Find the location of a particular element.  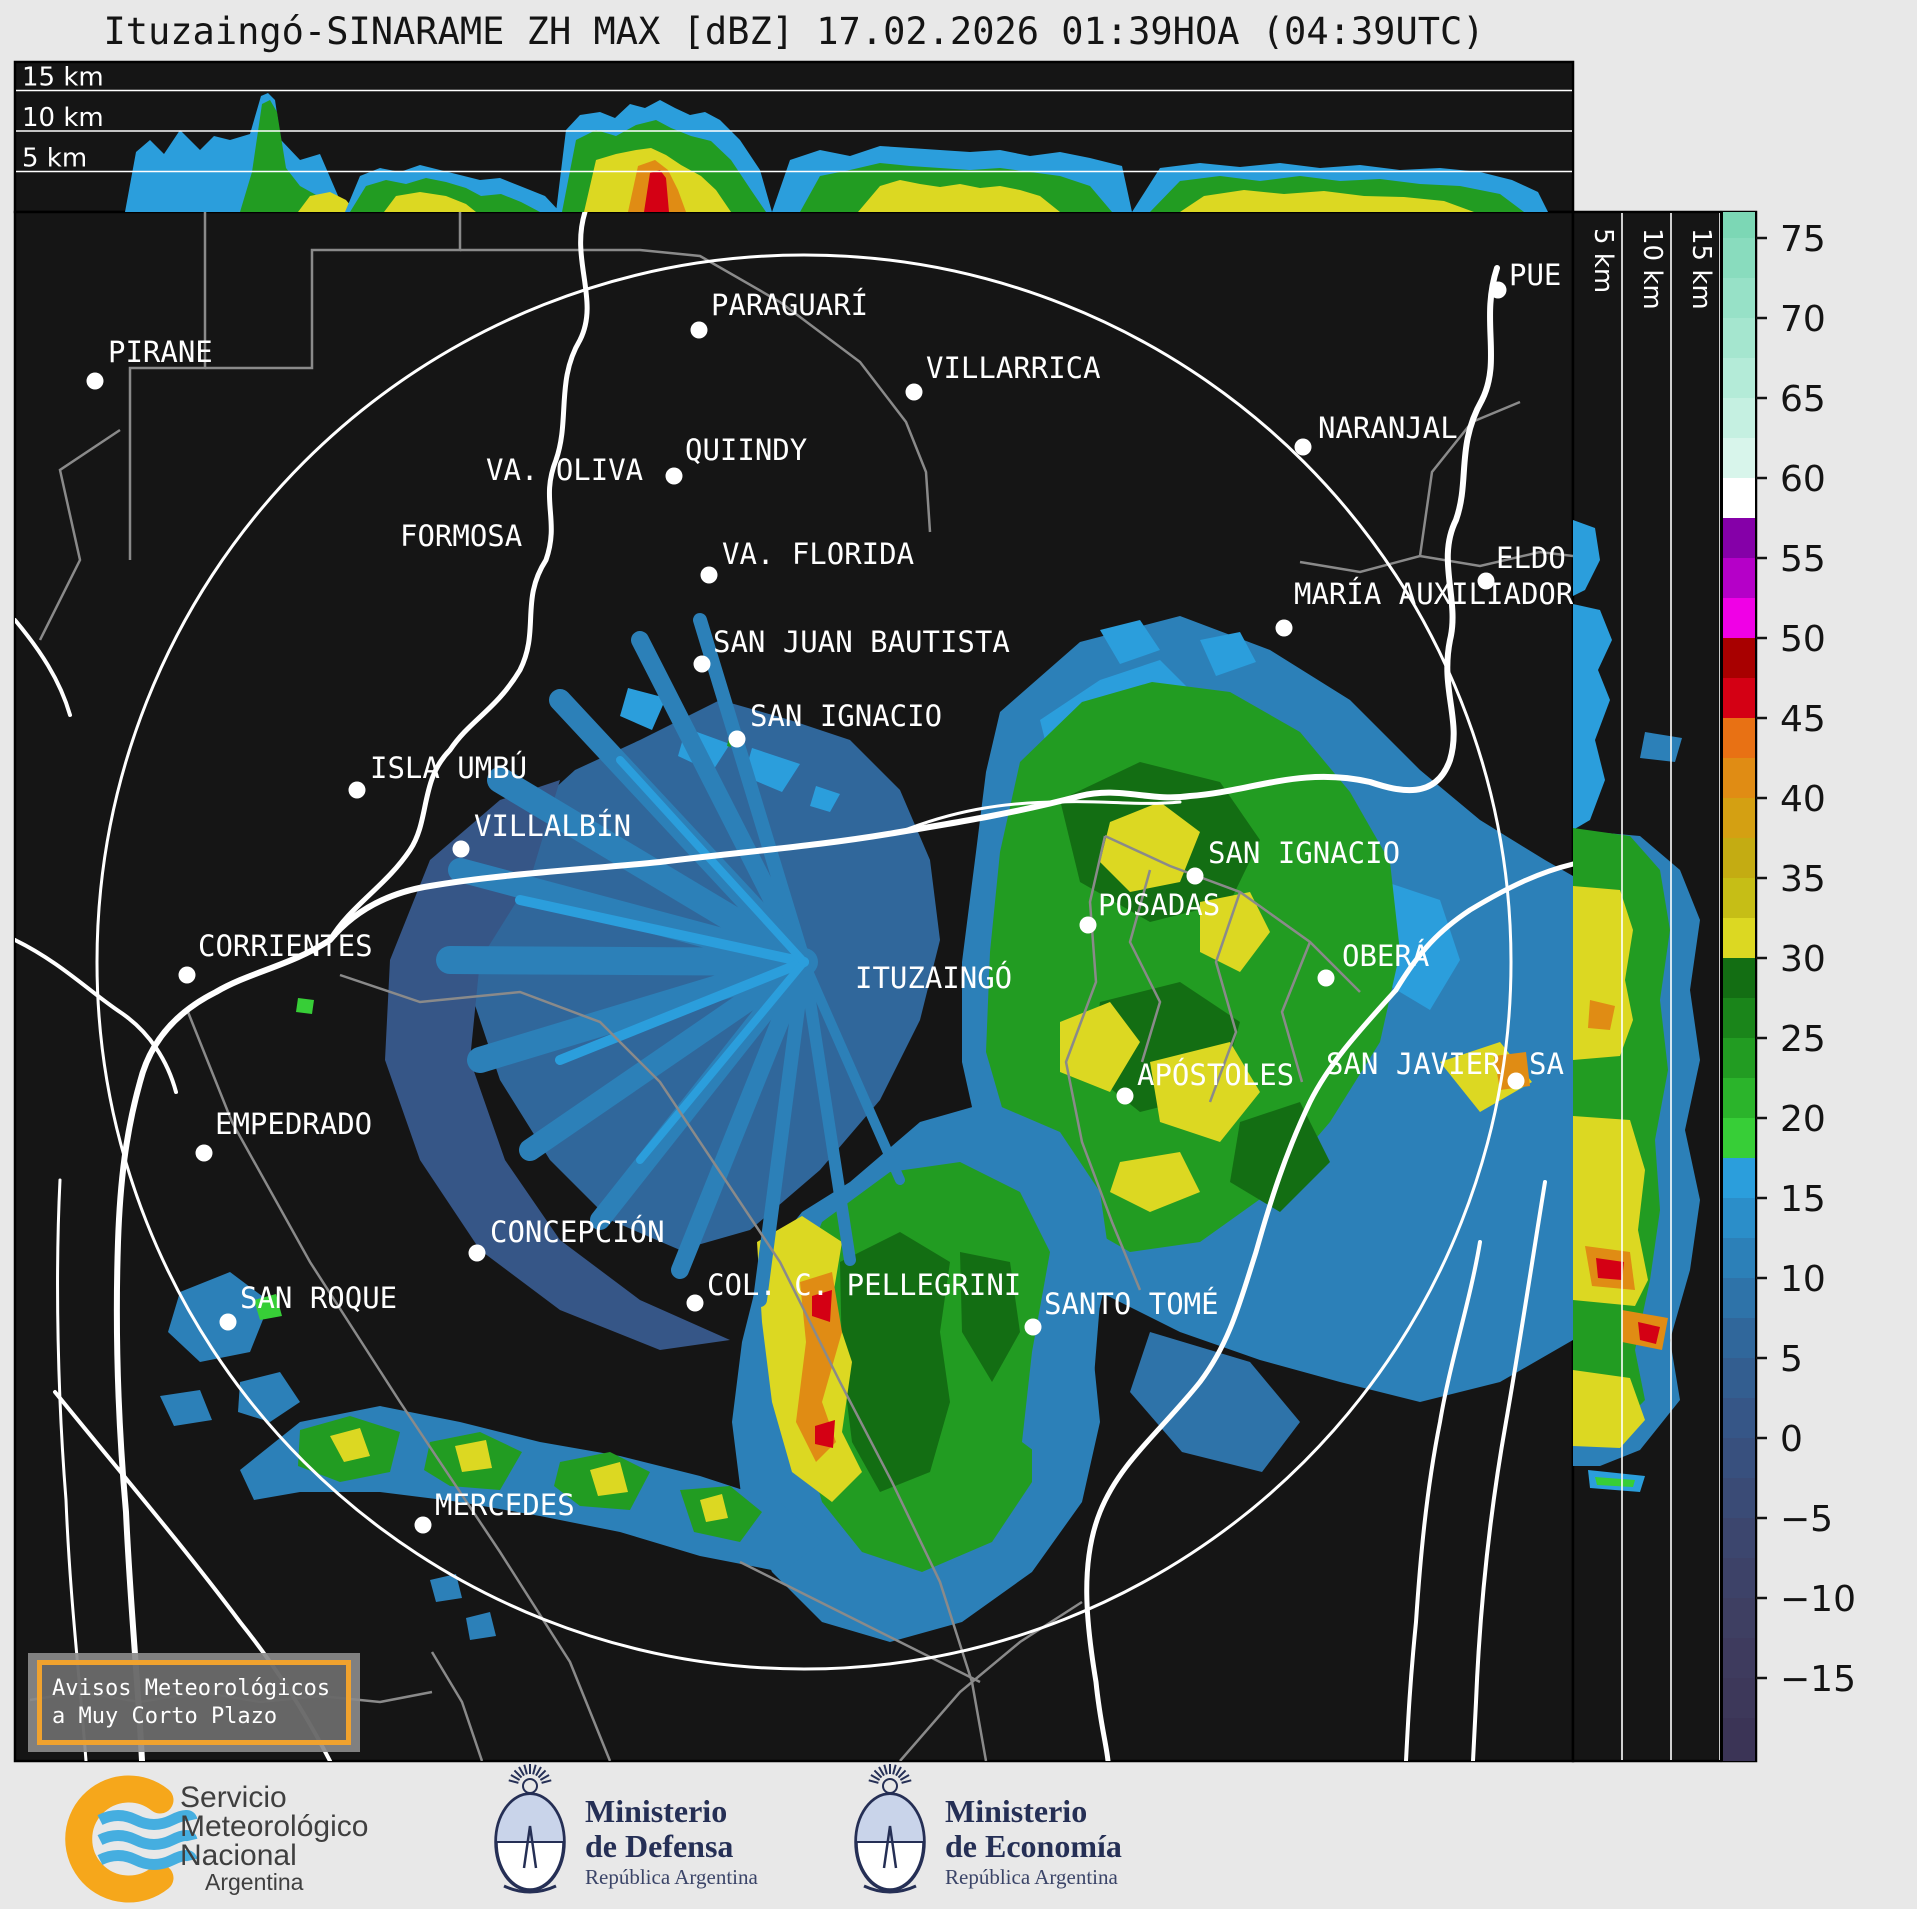

city-label: VA. OLIVA is located at coordinates (564, 470).